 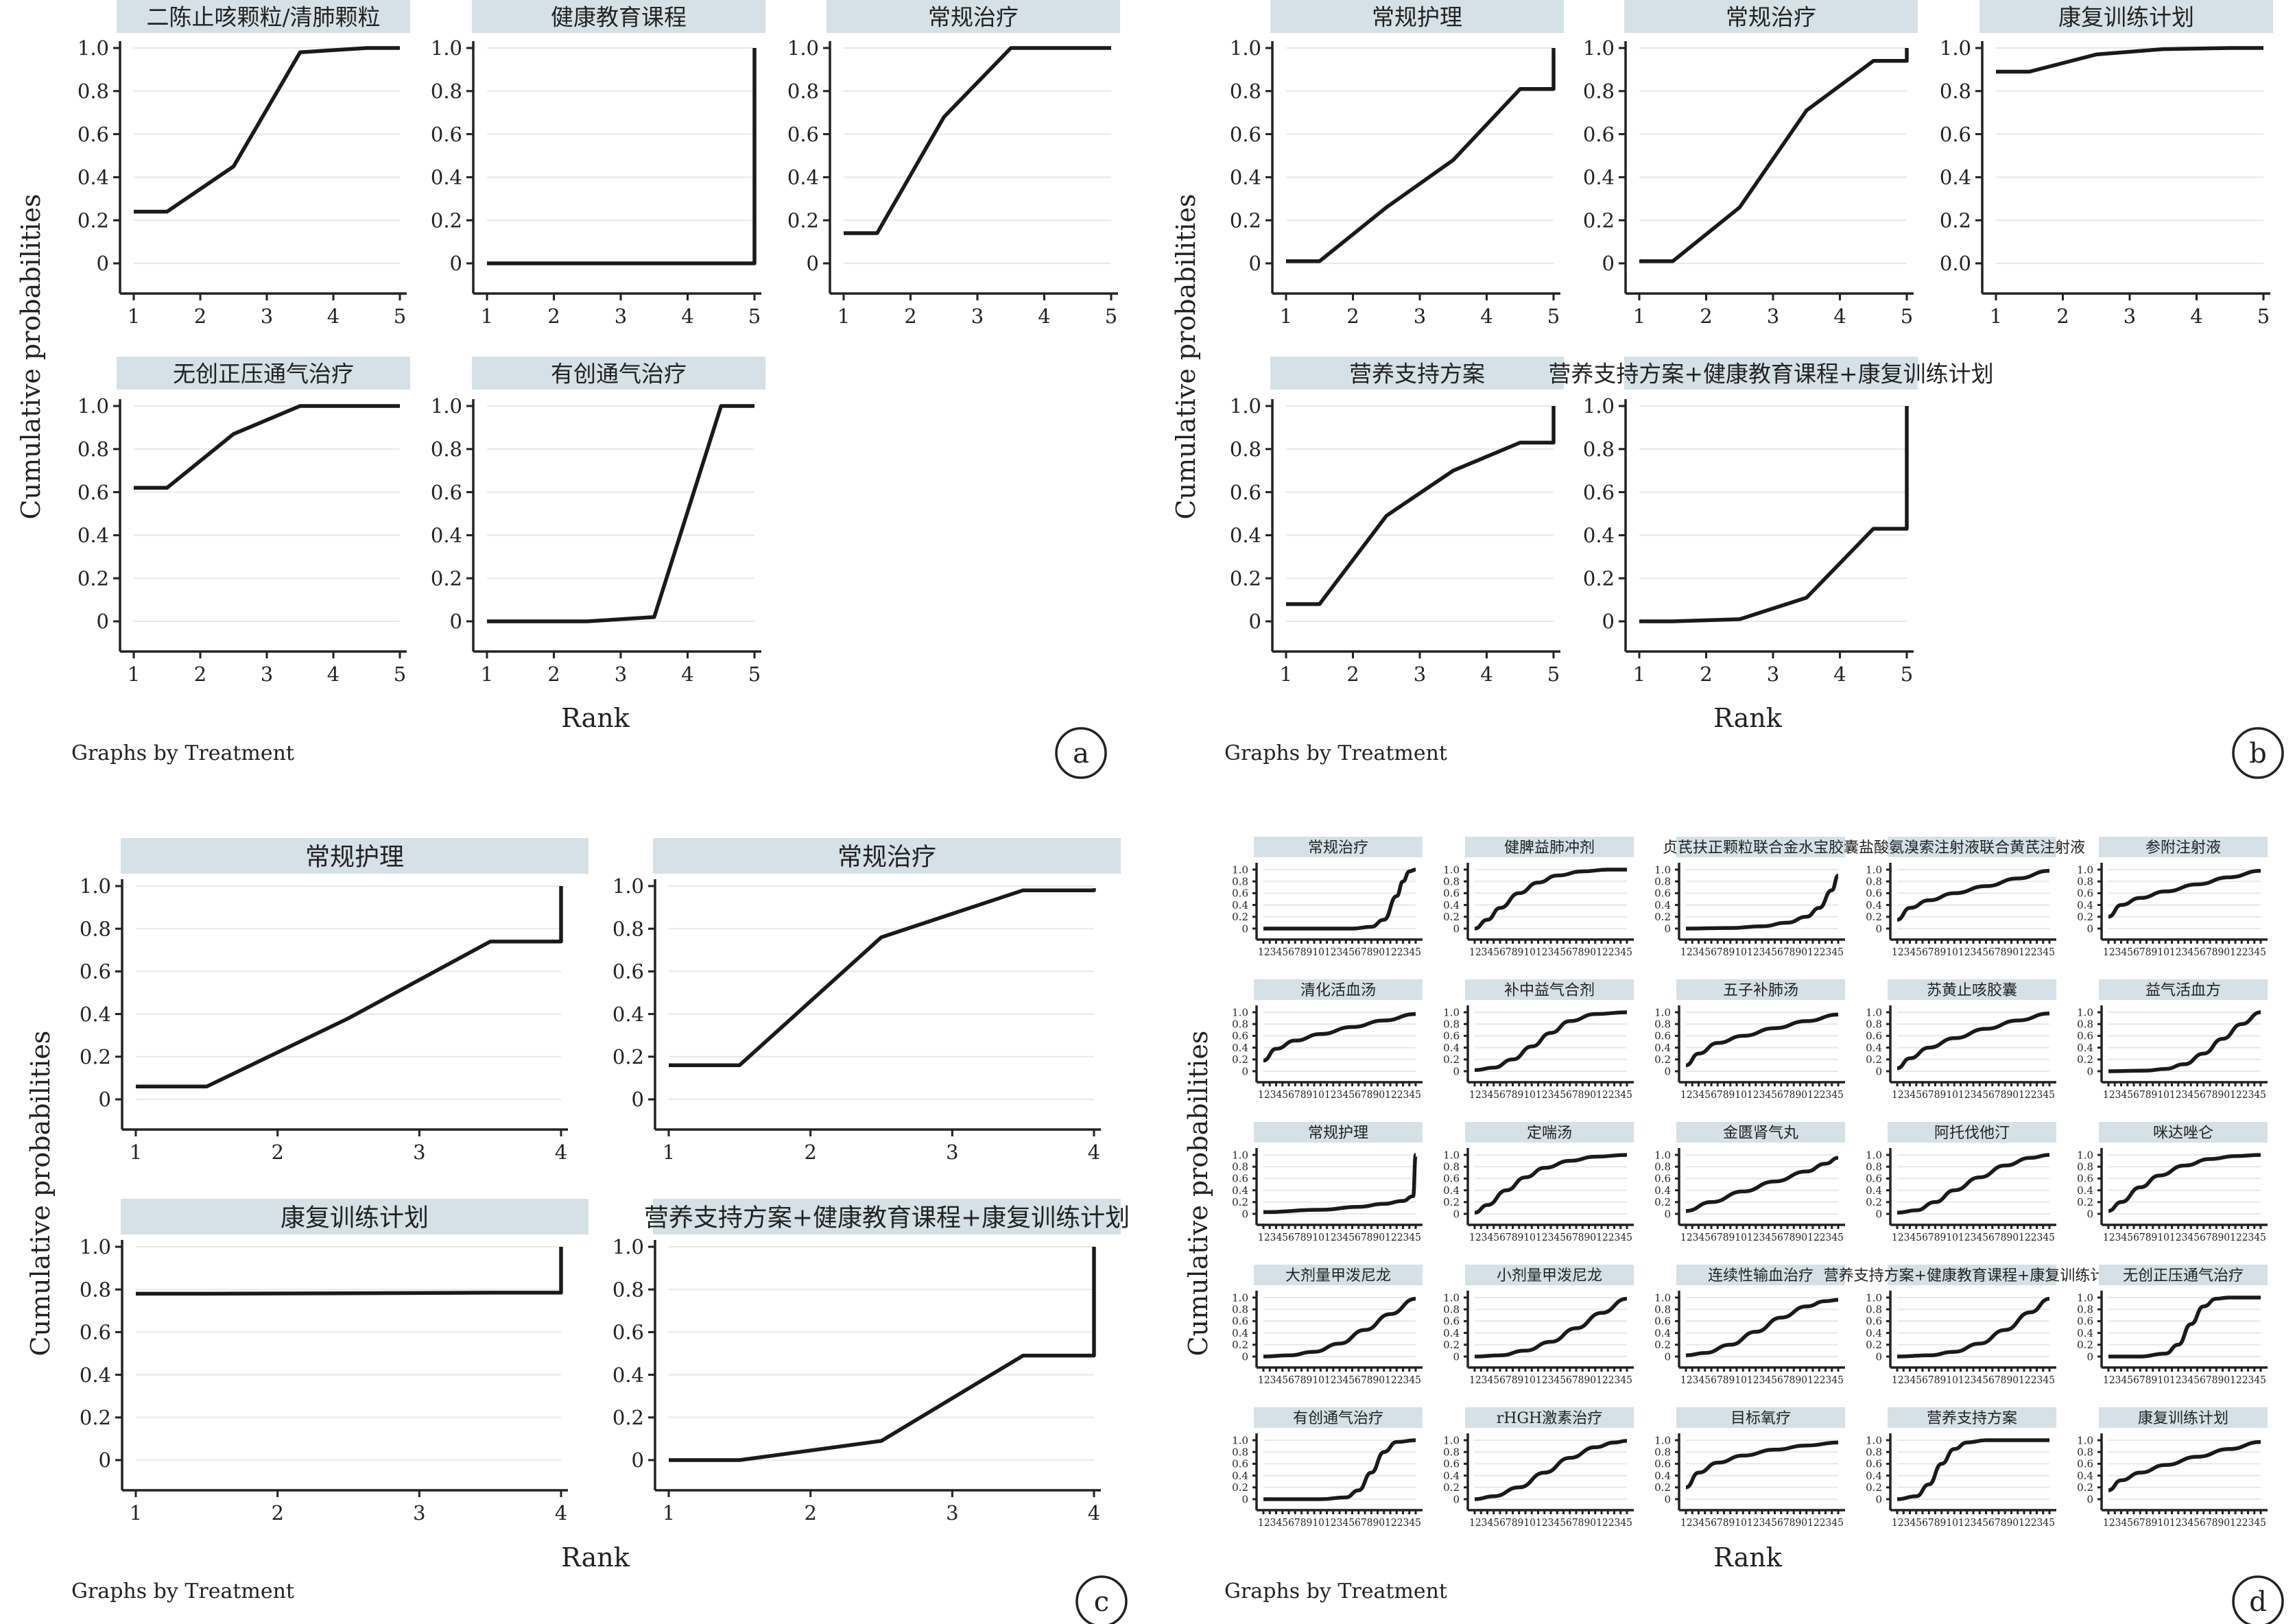 I want to click on figure-label: d, so click(x=2258, y=1602).